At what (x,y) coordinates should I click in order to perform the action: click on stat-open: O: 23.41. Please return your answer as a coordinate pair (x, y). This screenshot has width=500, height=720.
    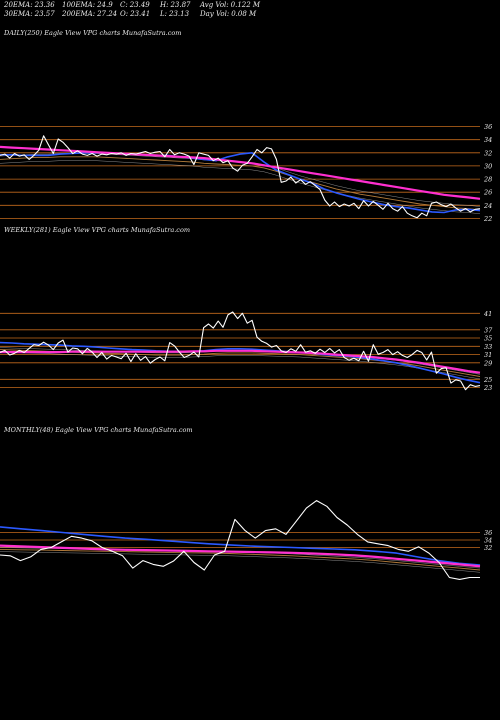
    Looking at the image, I should click on (135, 14).